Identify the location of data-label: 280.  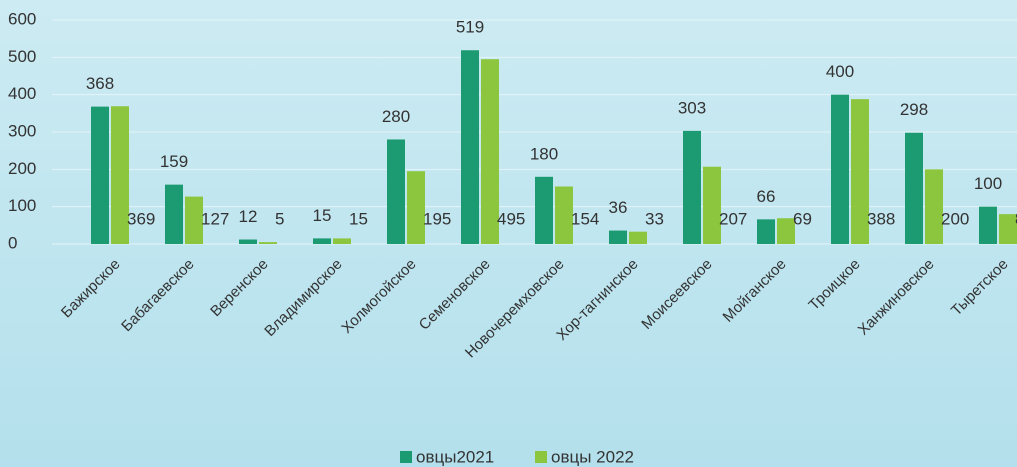
(396, 116).